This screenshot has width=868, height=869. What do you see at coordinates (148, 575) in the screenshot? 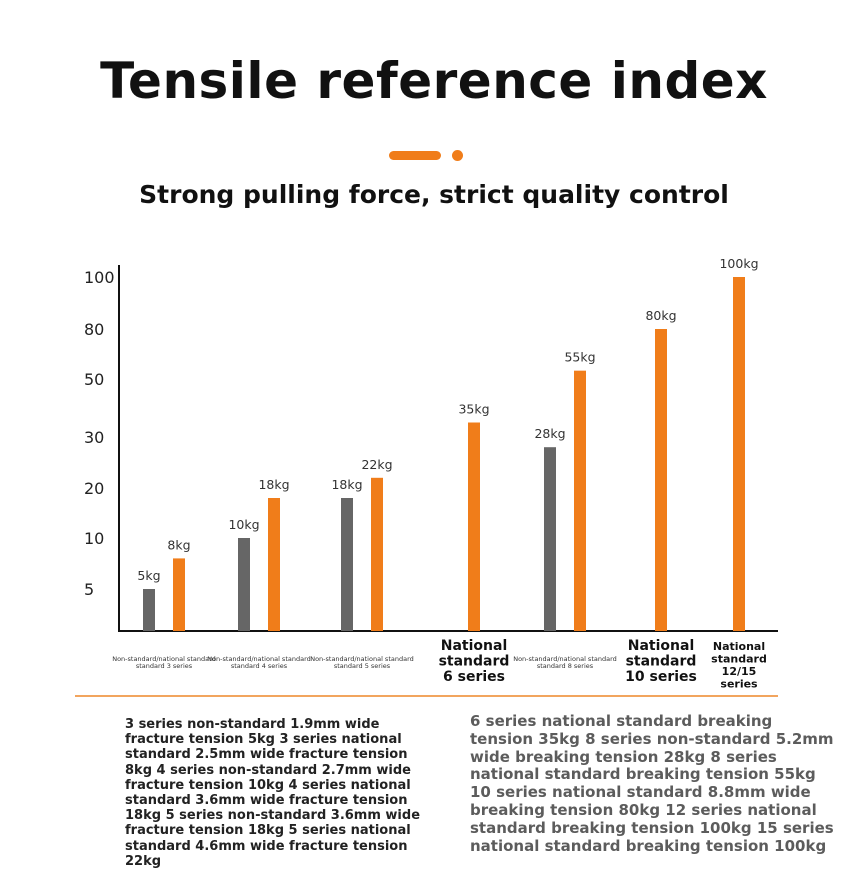
I see `bar-value-label: 5kg` at bounding box center [148, 575].